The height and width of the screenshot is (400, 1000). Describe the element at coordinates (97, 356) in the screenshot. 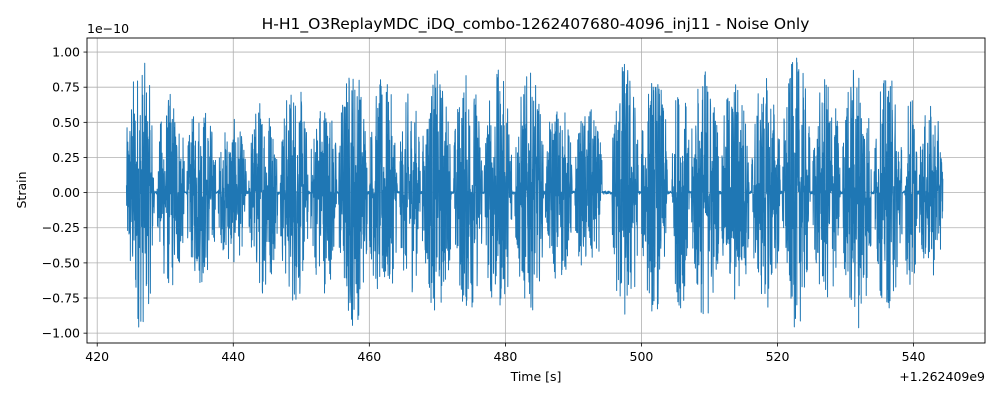

I see `x-tick-label: 420` at that location.